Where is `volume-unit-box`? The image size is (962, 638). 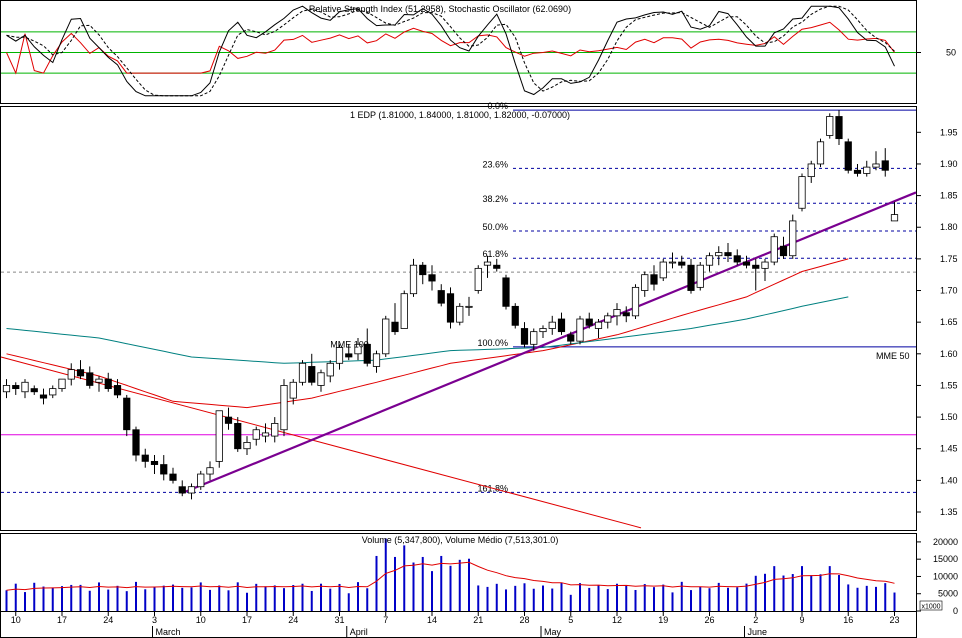
volume-unit-box is located at coordinates (931, 605).